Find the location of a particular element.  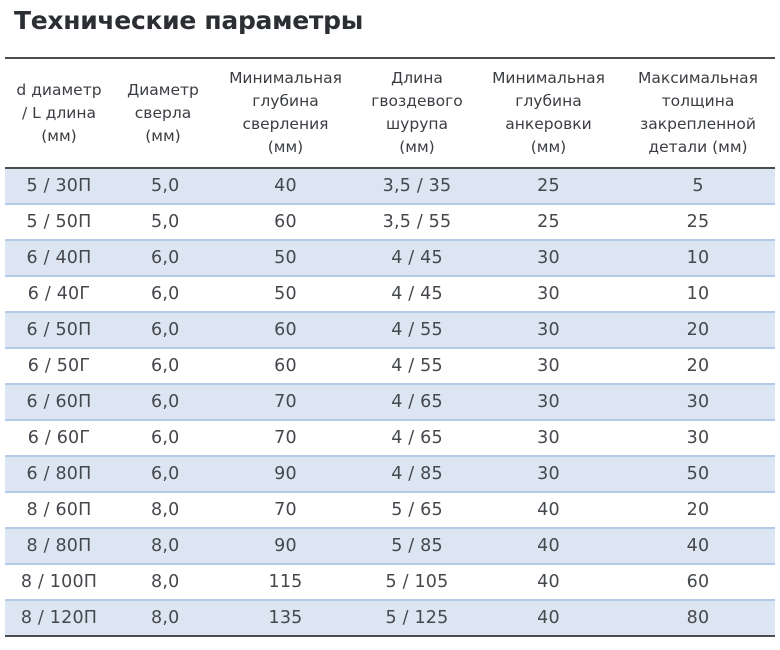

table-row: 6 / 40Г 6,0 50 4 / 45 30 10 is located at coordinates (390, 294).